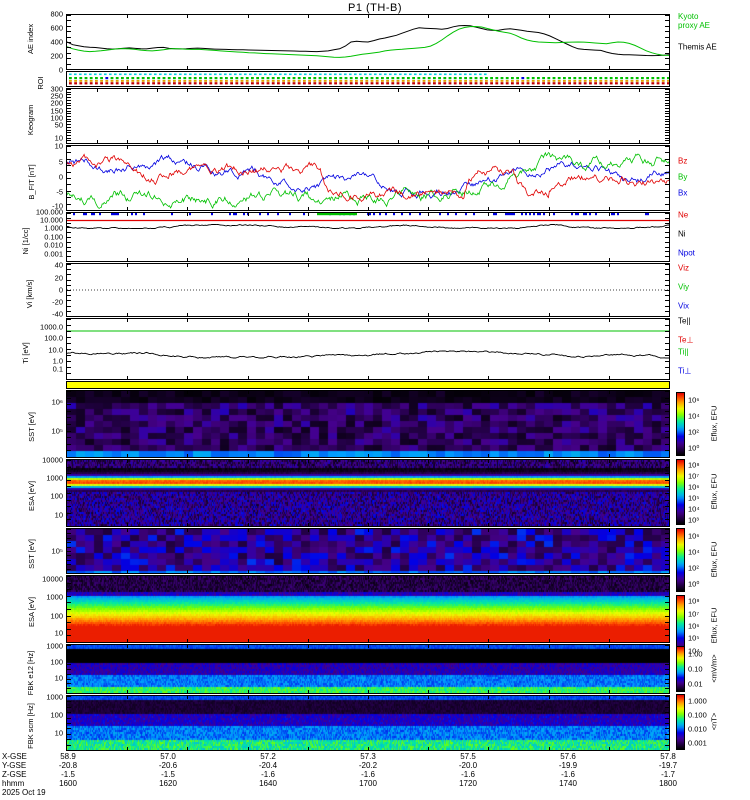  Describe the element at coordinates (668, 756) in the screenshot. I see `axis-value-x-gse: 57.8` at that location.